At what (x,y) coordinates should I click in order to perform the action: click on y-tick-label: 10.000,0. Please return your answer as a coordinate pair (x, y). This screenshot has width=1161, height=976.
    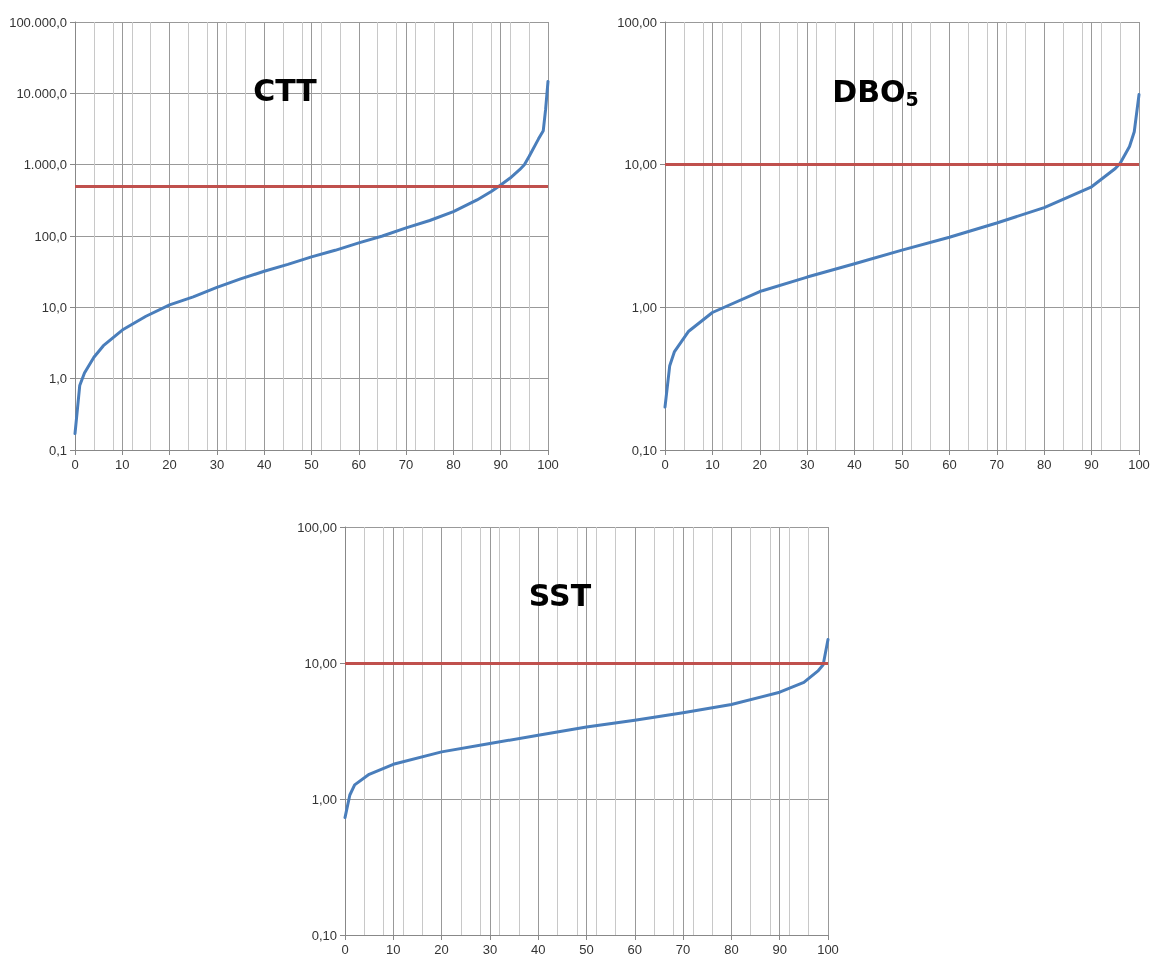
    Looking at the image, I should click on (41, 93).